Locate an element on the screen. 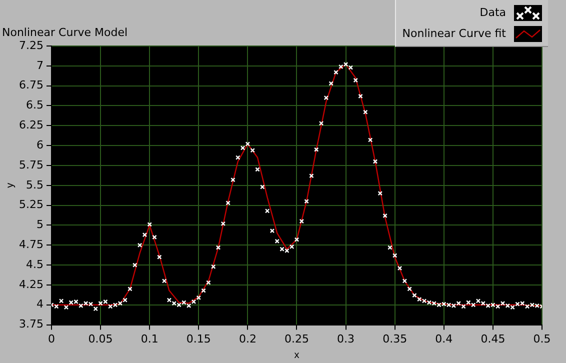 Image resolution: width=566 pixels, height=363 pixels. x-tick-label: 0.1 is located at coordinates (149, 339).